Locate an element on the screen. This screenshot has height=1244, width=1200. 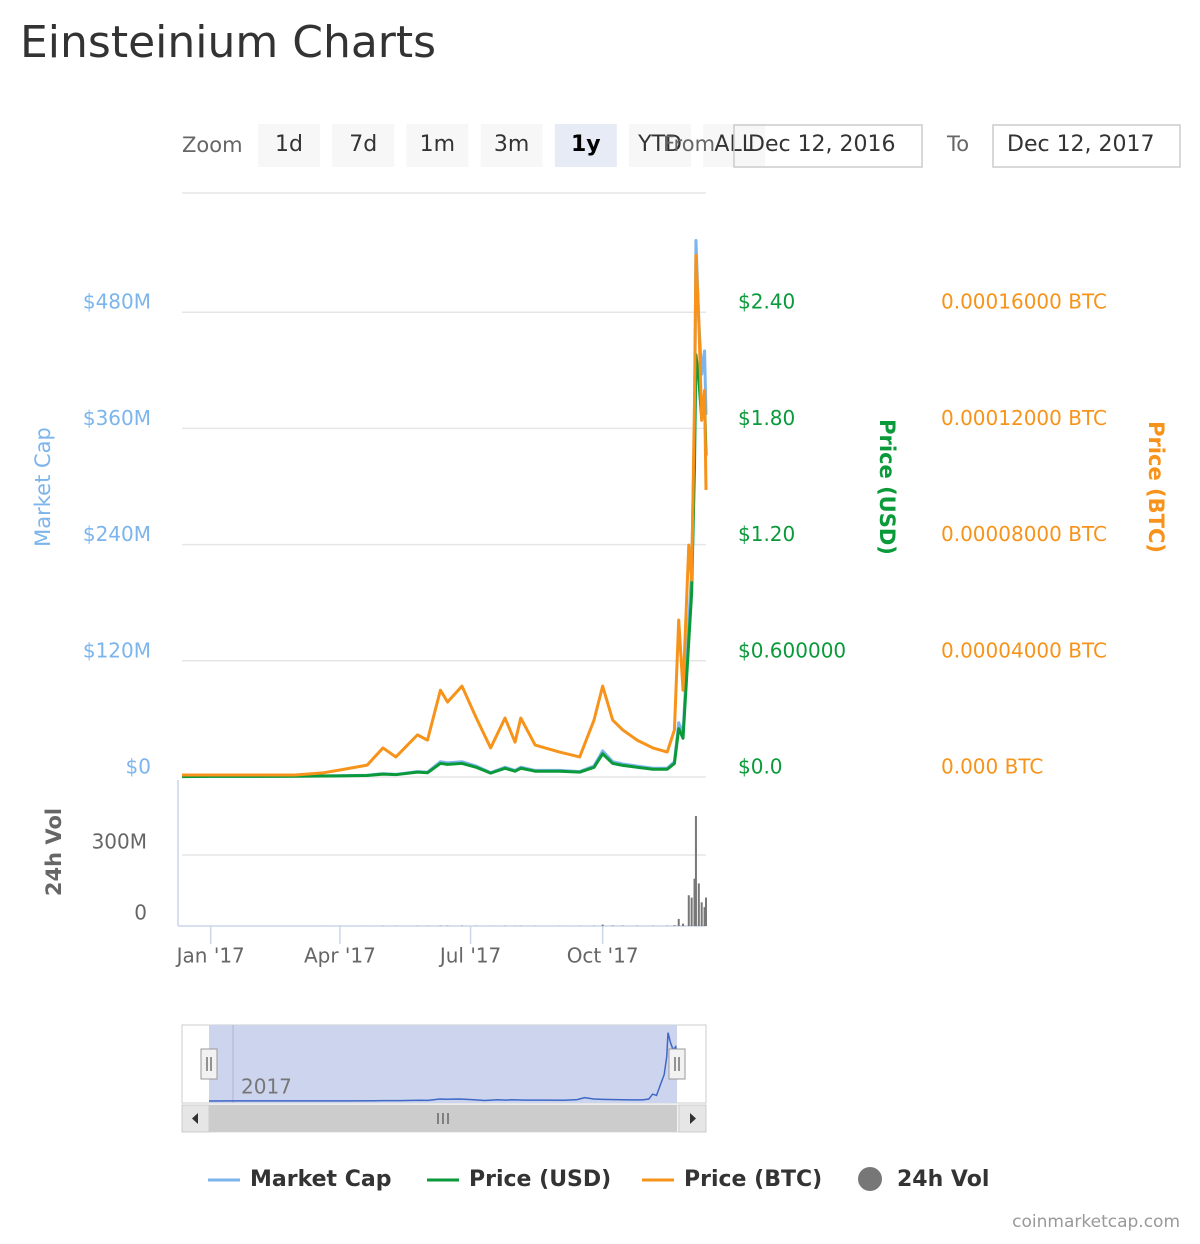
zoom-button-label: 1m is located at coordinates (437, 144).